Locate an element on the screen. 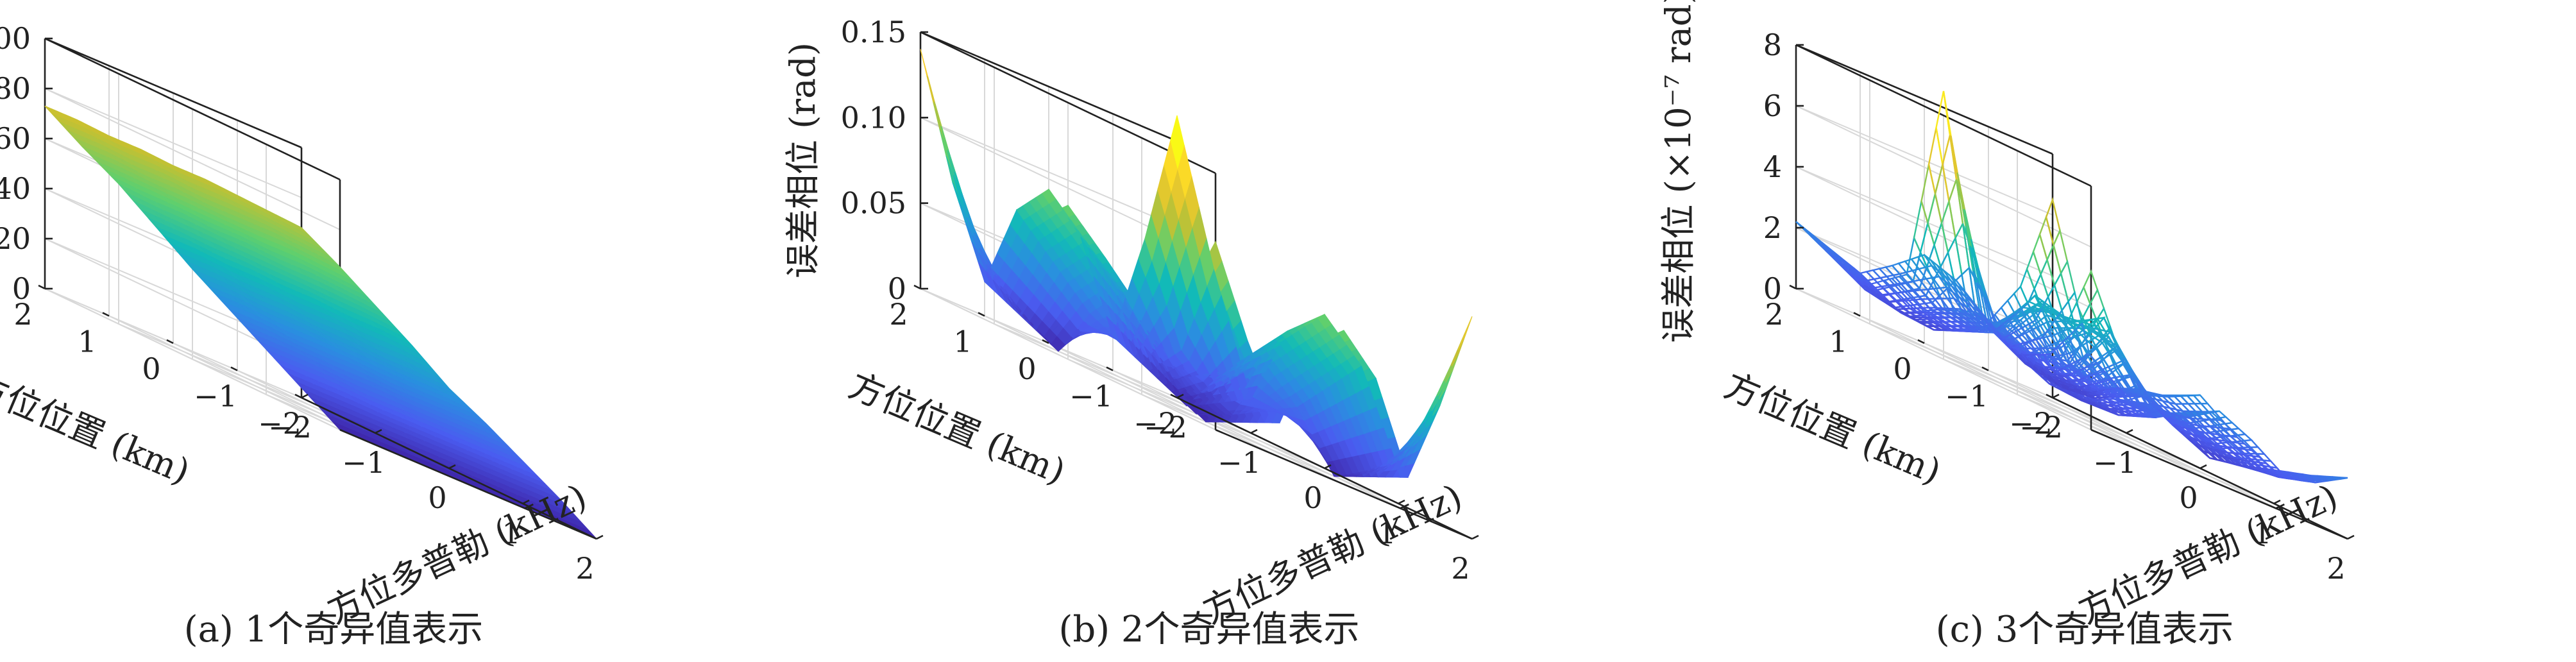 The image size is (2576, 662). z-tick-label: 2 is located at coordinates (1772, 227).